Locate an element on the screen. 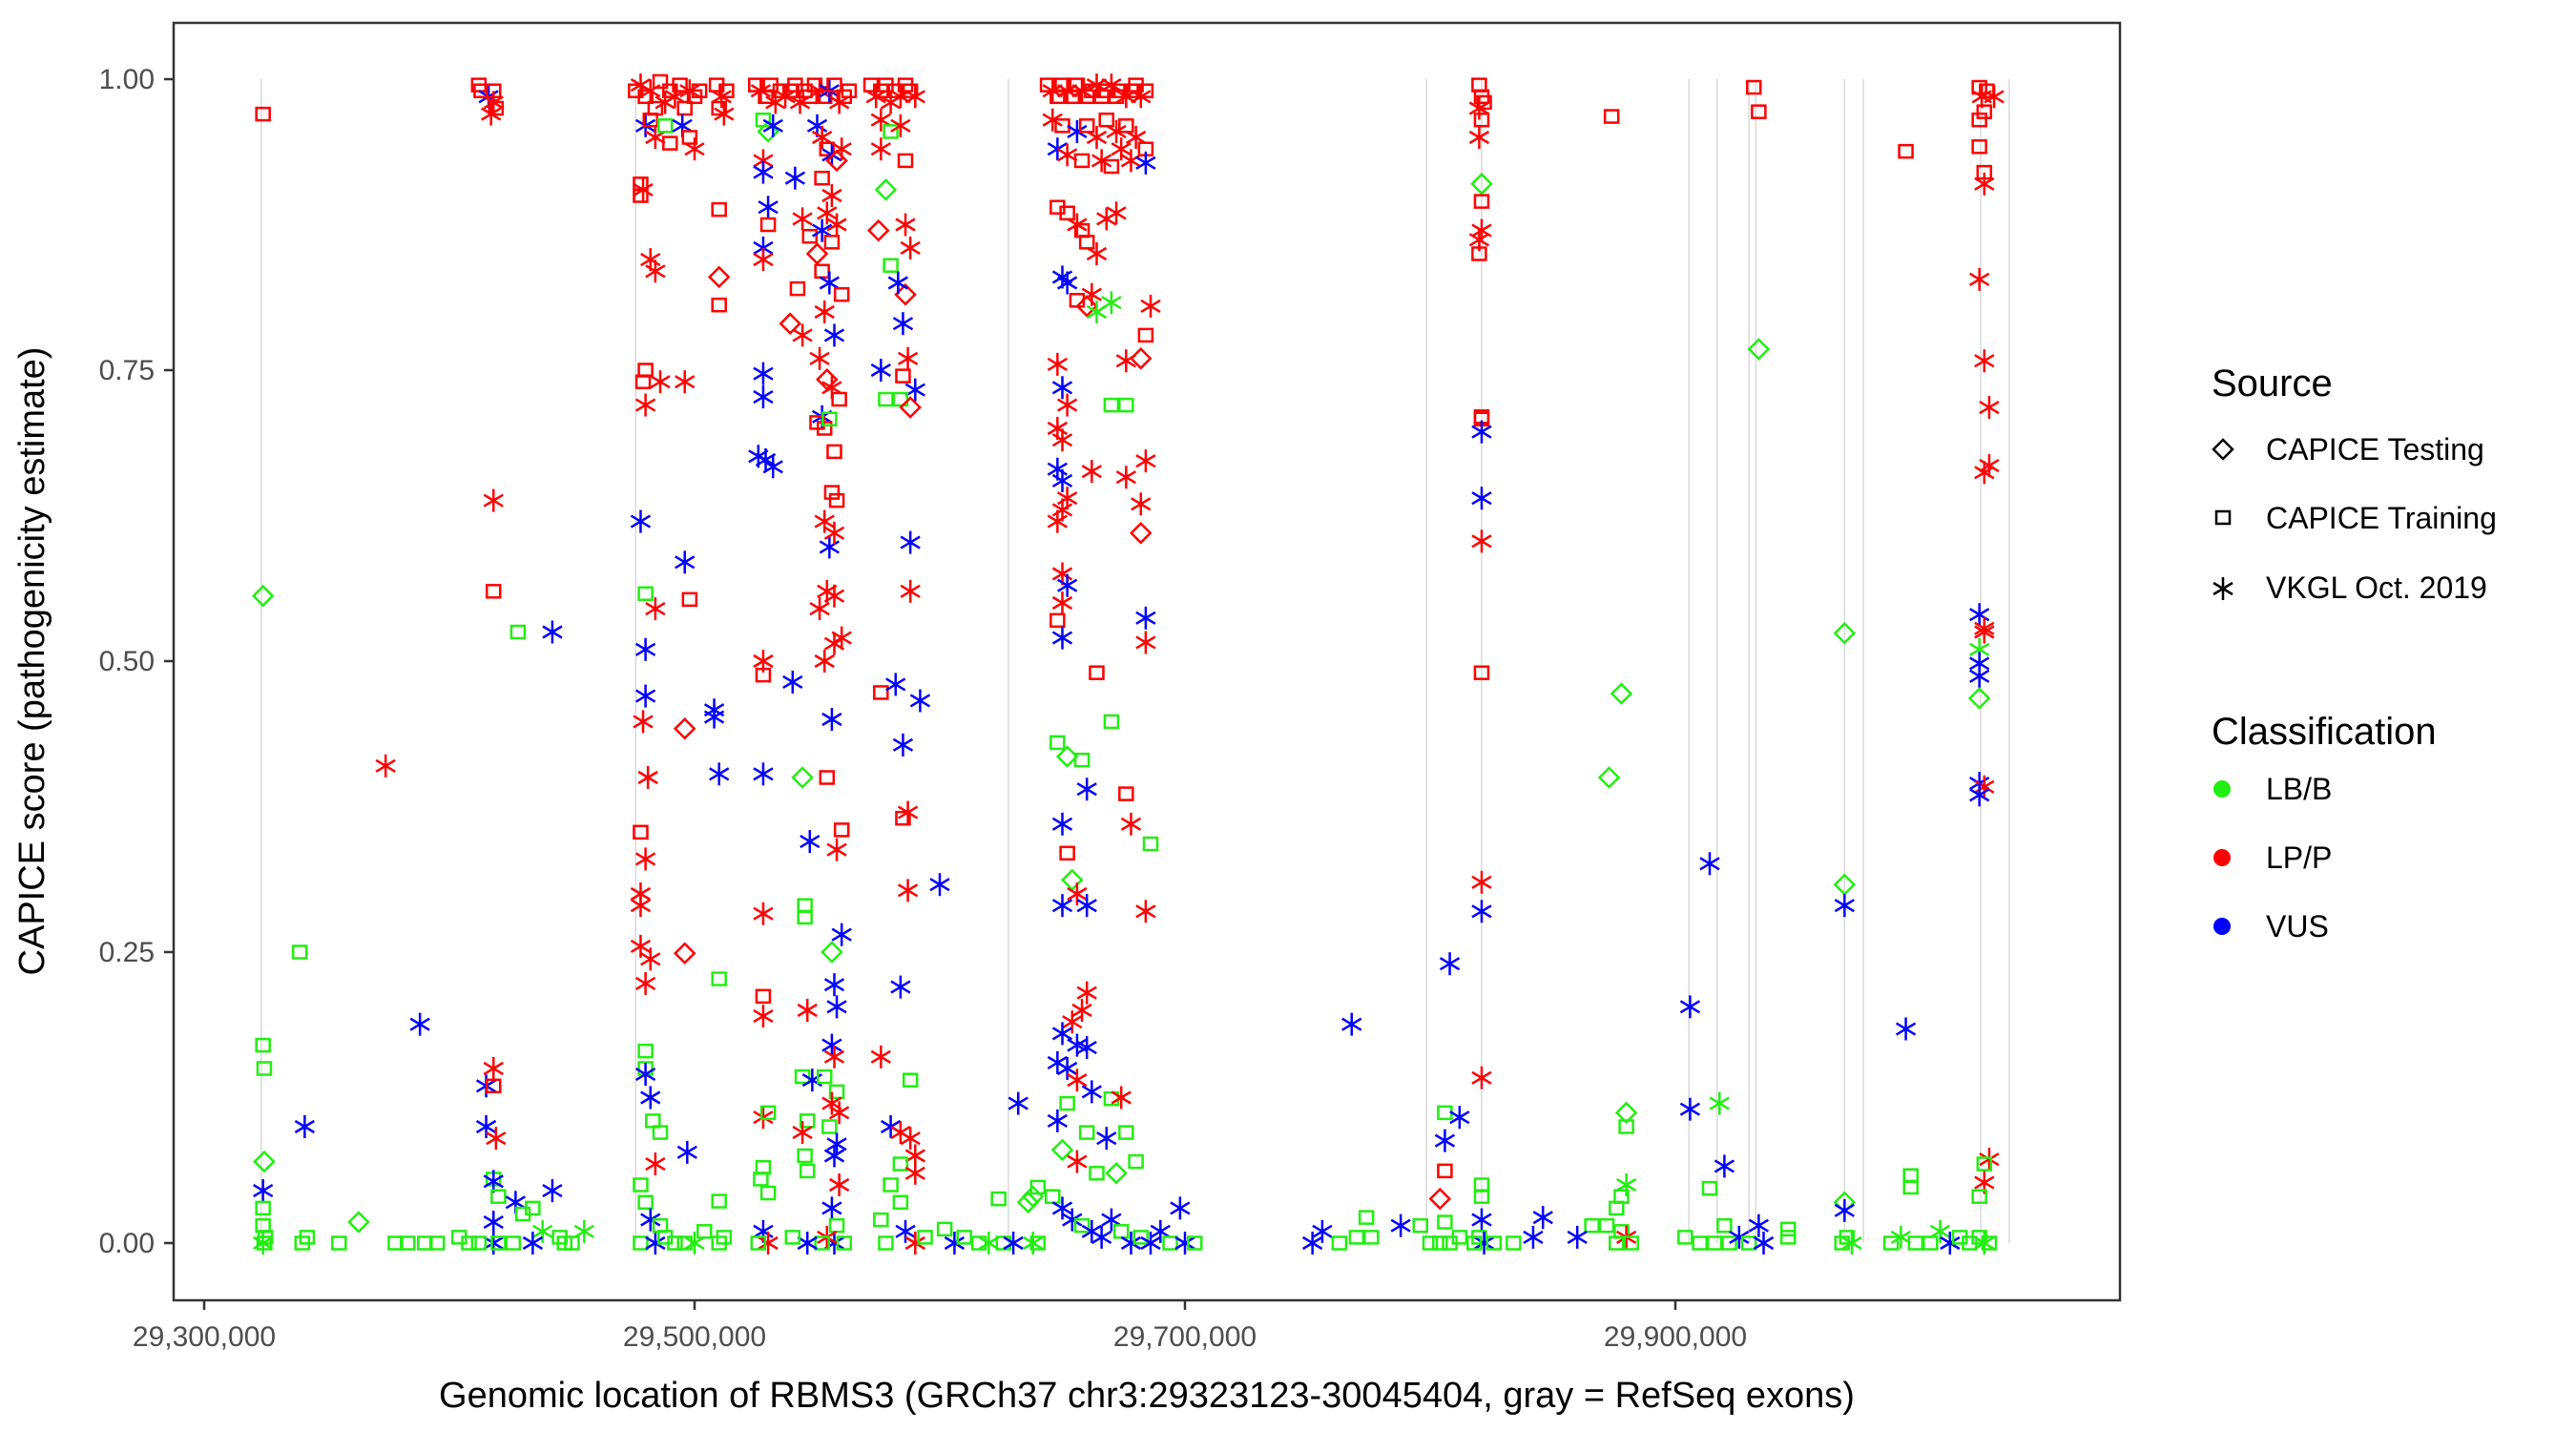 The image size is (2576, 1431). y-tick-label: 0.50 is located at coordinates (127, 661).